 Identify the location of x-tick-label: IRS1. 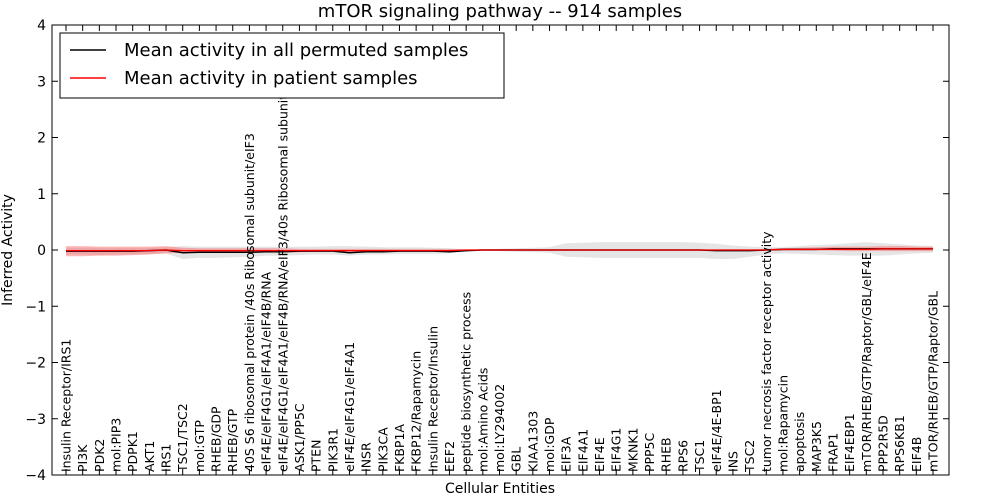
(166, 458).